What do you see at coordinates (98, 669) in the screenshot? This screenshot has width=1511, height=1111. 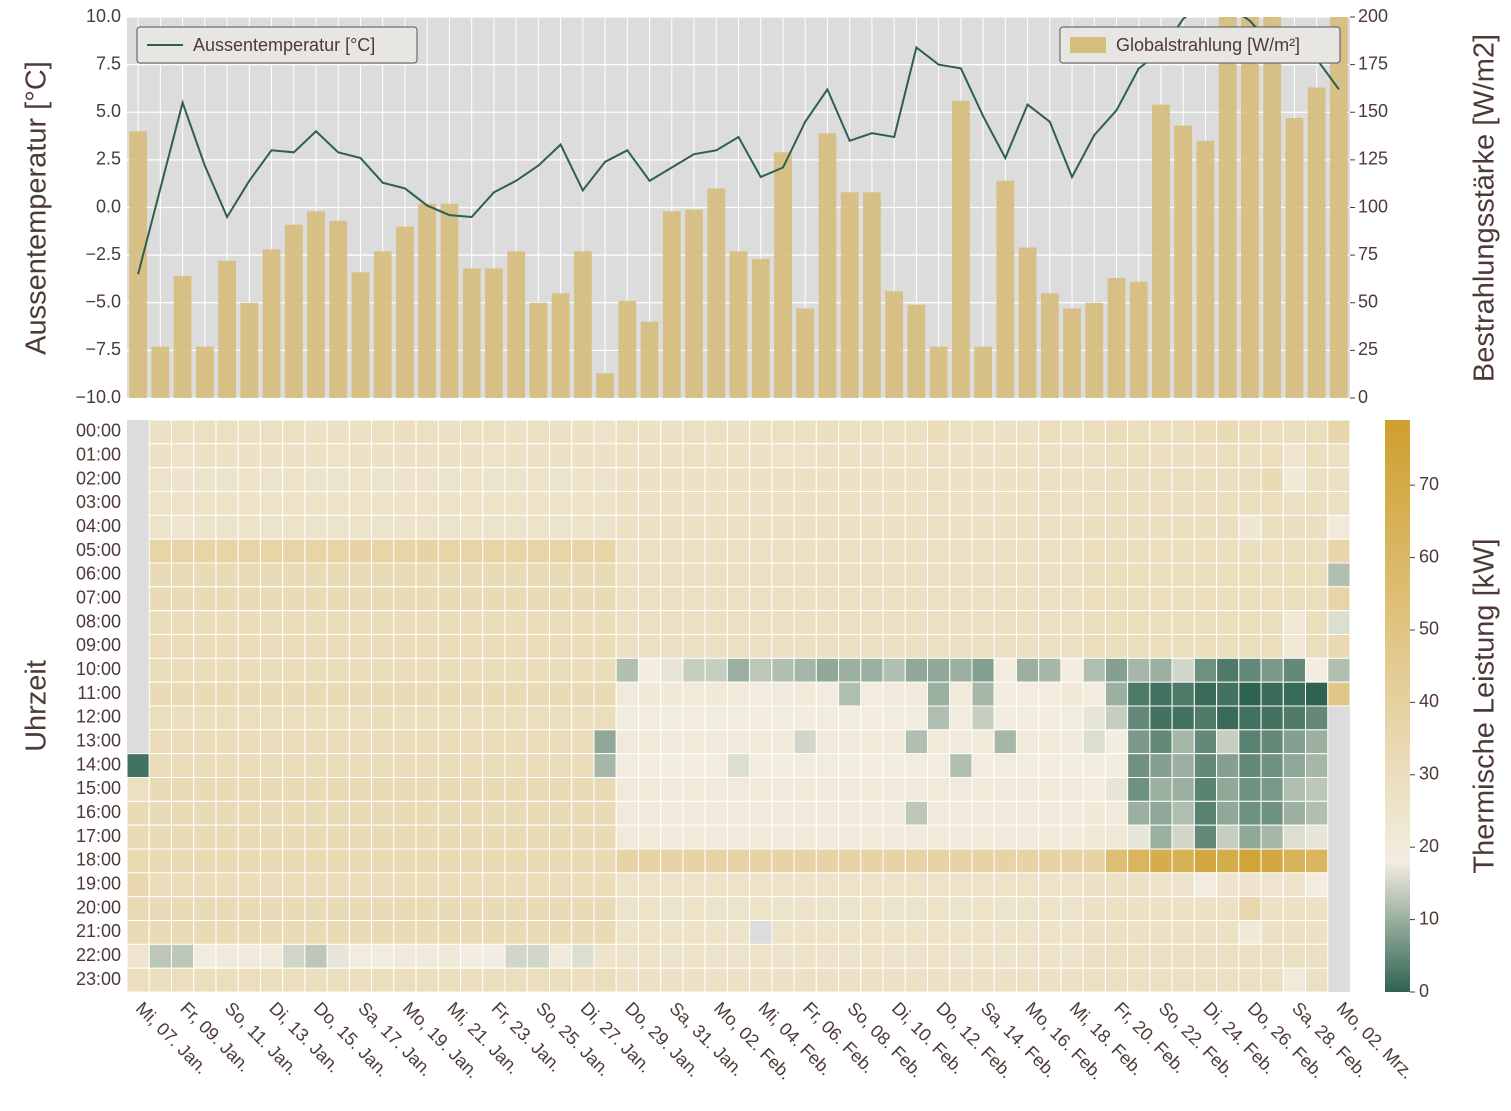 I see `y-tick-label: 10:00` at bounding box center [98, 669].